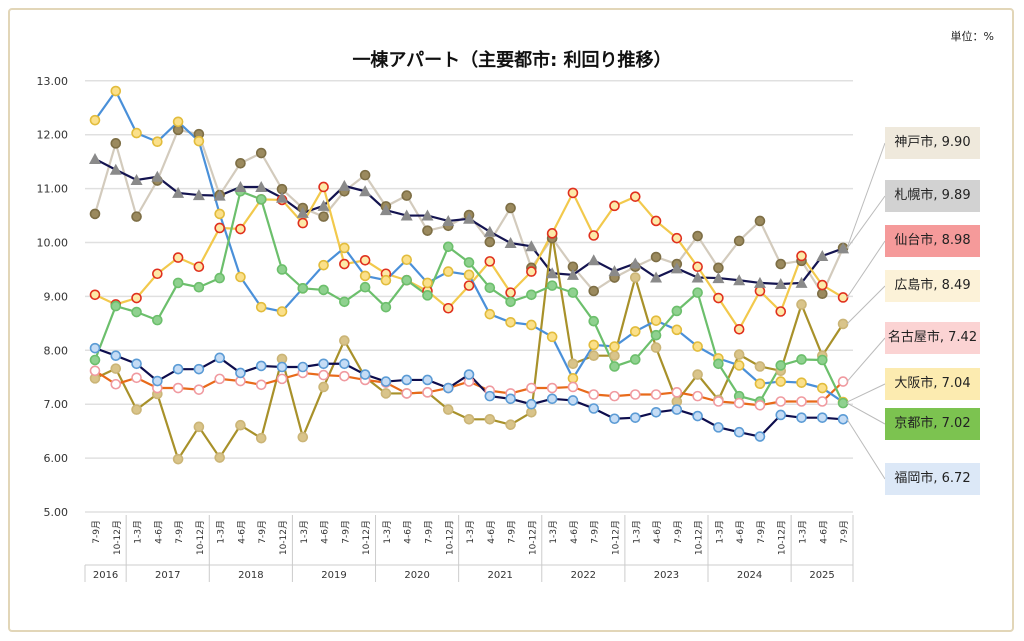  I want to click on year-label: 2023, so click(666, 575).